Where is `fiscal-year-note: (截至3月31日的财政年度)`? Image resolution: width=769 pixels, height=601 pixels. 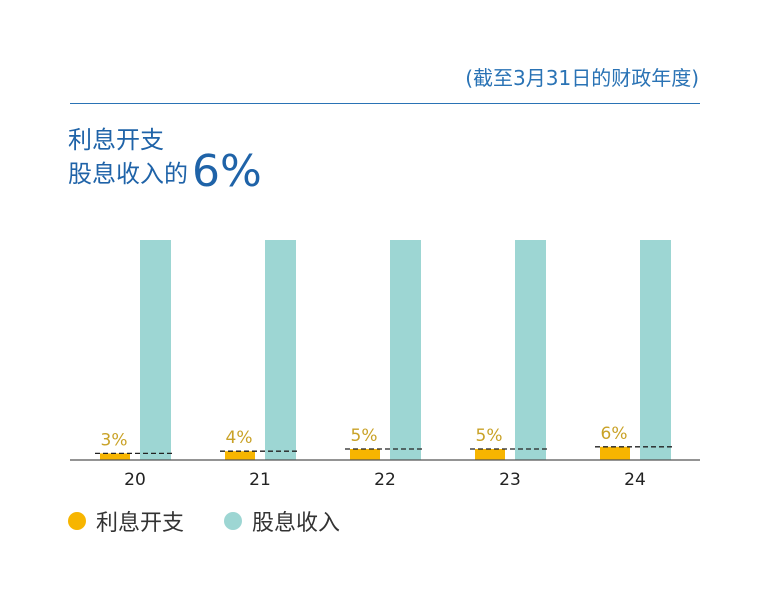
fiscal-year-note: (截至3月31日的财政年度) is located at coordinates (582, 78).